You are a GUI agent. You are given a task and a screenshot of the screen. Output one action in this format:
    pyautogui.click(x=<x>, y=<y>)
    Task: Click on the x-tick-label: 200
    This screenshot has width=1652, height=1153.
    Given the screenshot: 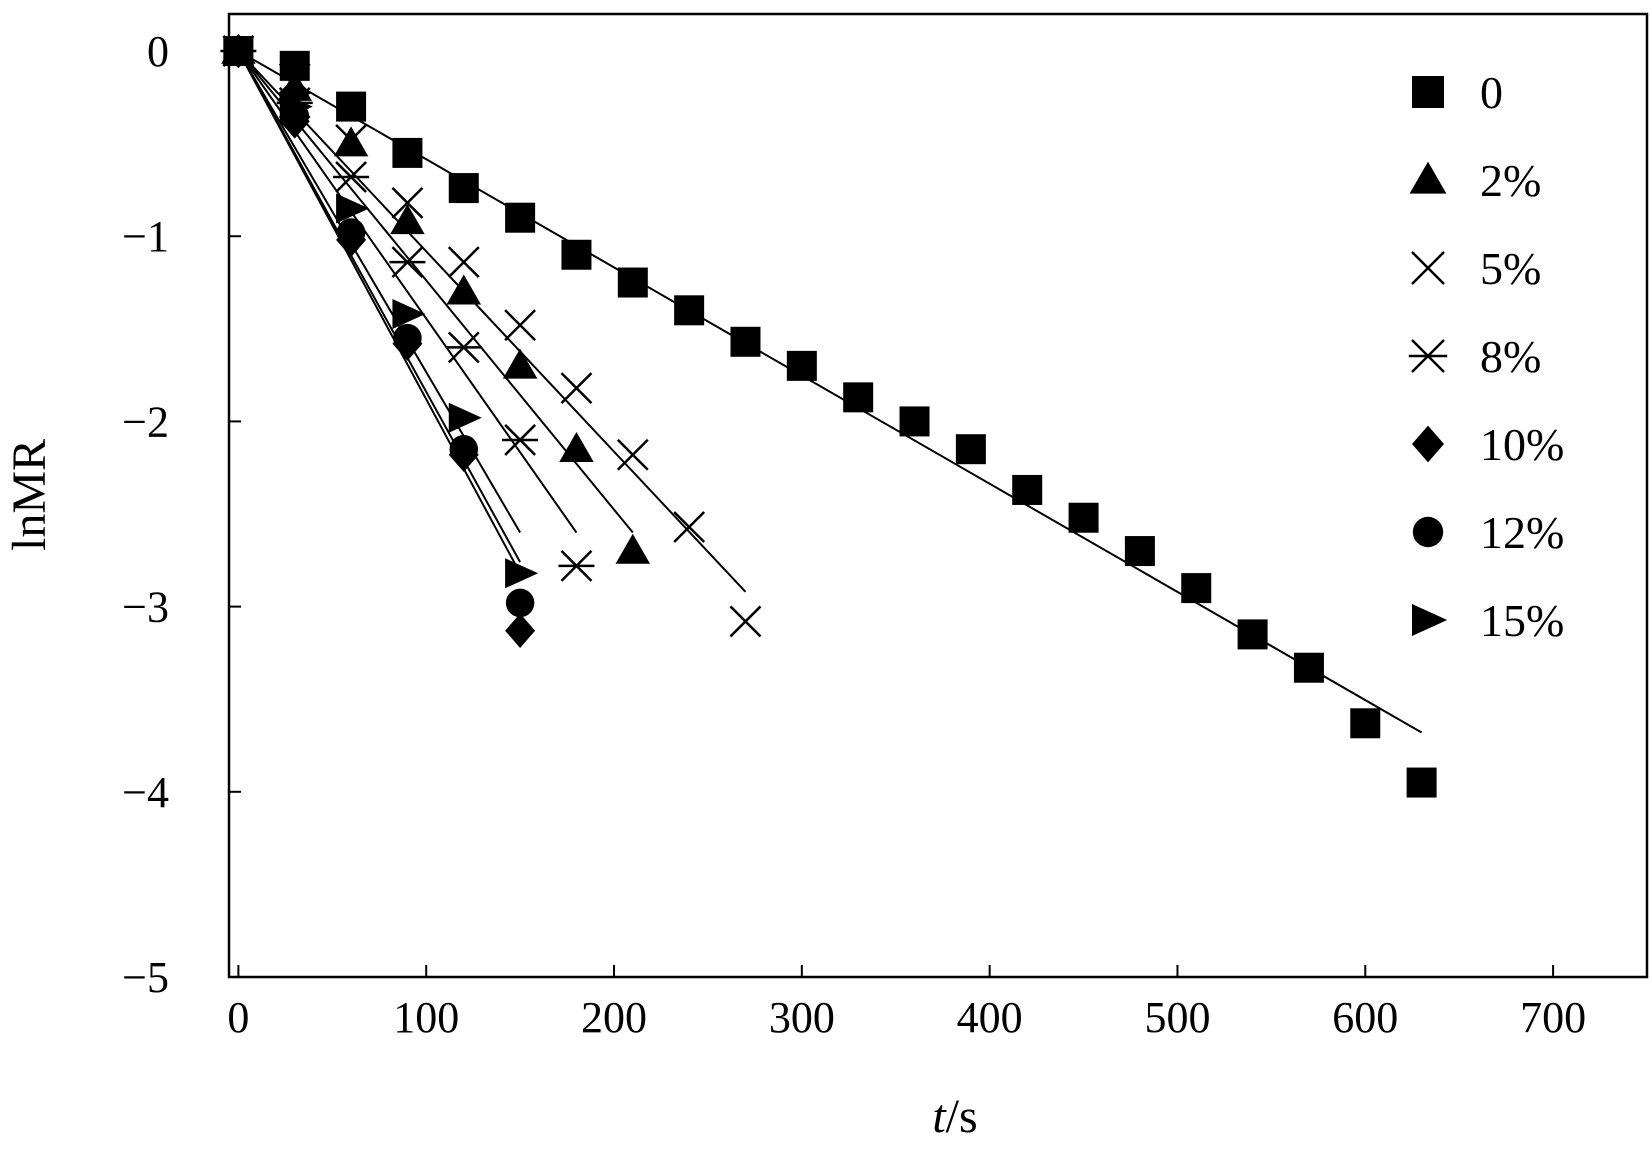 What is the action you would take?
    pyautogui.click(x=614, y=1017)
    